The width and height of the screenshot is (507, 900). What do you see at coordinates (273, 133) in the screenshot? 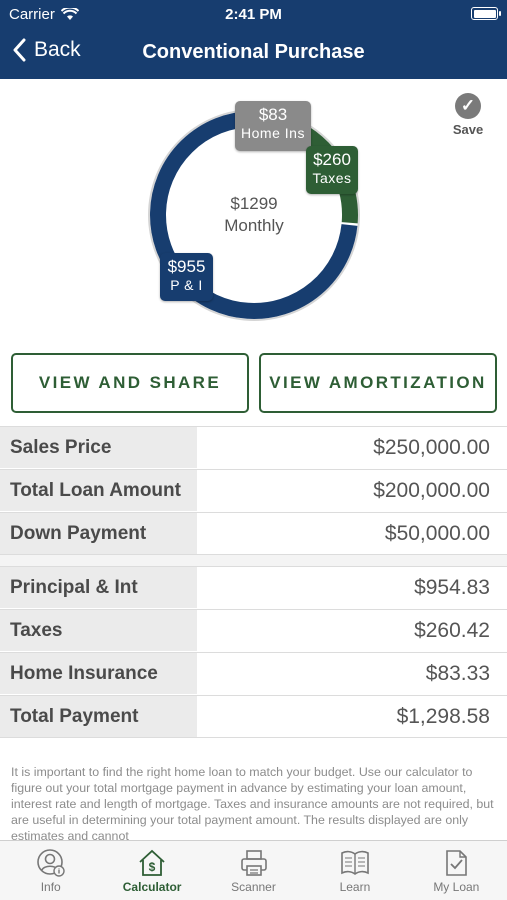
I see `home-ins-chip-label: Home Ins` at bounding box center [273, 133].